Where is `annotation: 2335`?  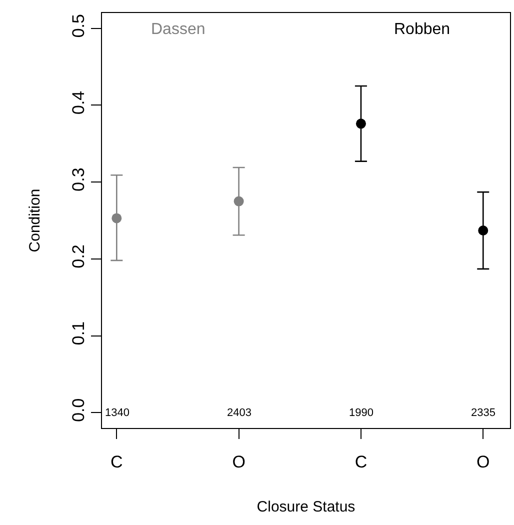
annotation: 2335 is located at coordinates (483, 413).